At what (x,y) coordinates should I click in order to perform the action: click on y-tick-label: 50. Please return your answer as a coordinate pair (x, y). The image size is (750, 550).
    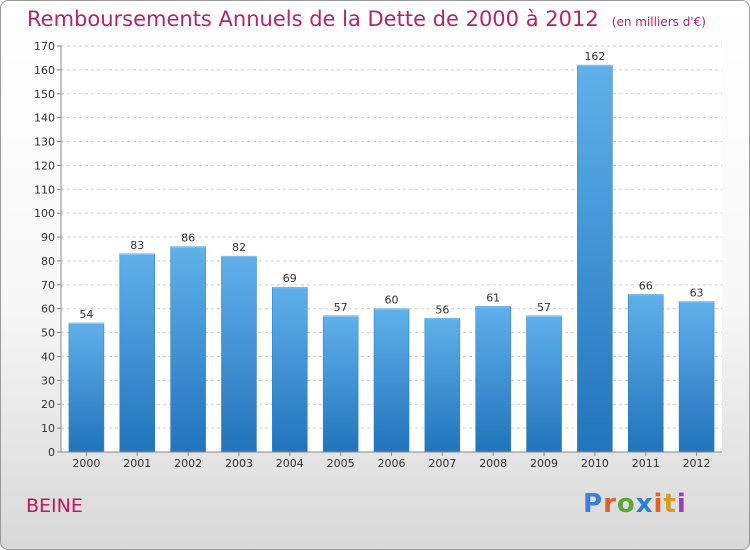
    Looking at the image, I should click on (48, 333).